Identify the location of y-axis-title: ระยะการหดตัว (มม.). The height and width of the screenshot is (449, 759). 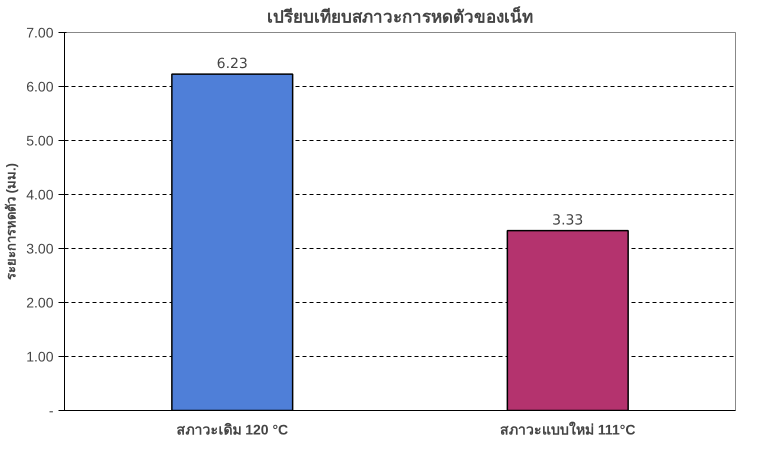
(10, 221).